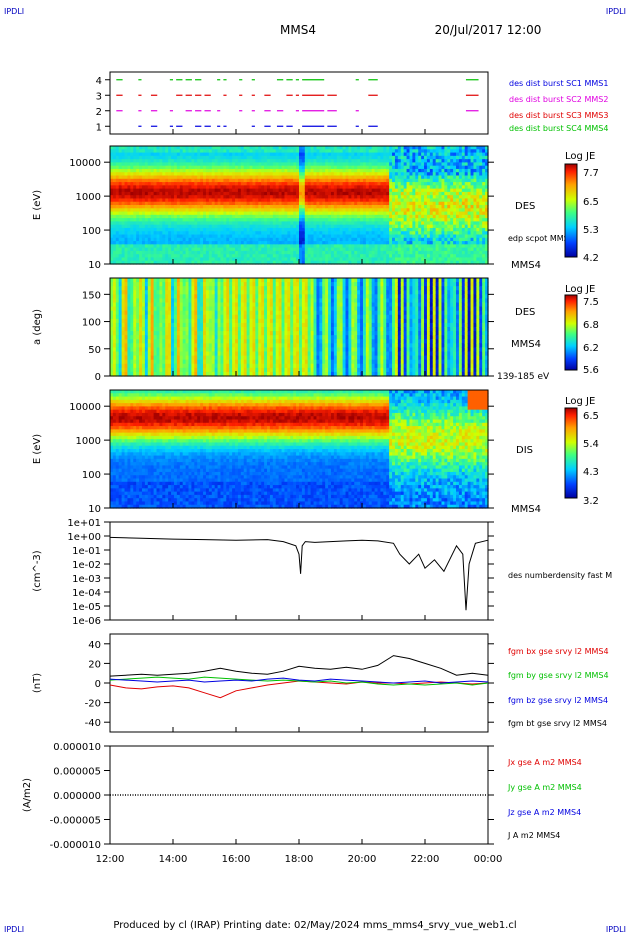  Describe the element at coordinates (94, 265) in the screenshot. I see `des-energy-ytick-label-0: 10` at that location.